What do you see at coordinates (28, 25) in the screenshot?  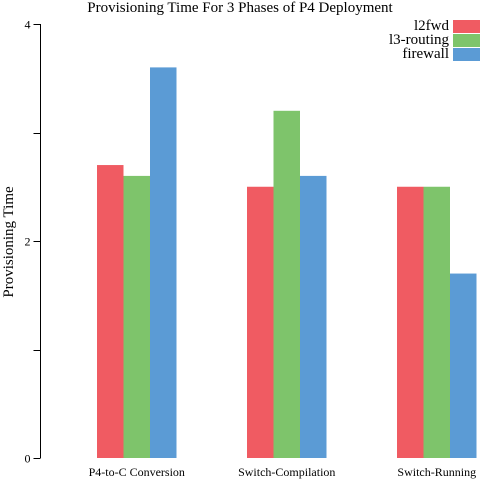 I see `y-tick-label: 4` at bounding box center [28, 25].